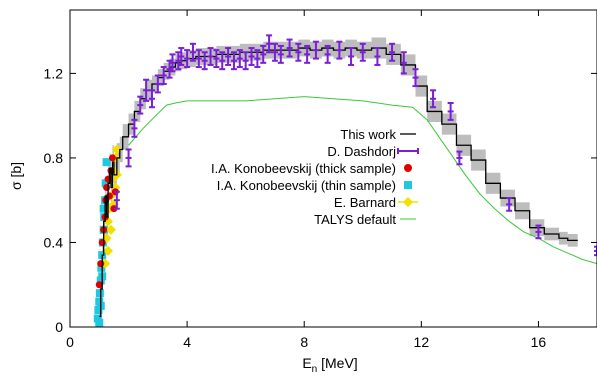  Describe the element at coordinates (365, 202) in the screenshot. I see `legend-label: E. Barnard` at that location.